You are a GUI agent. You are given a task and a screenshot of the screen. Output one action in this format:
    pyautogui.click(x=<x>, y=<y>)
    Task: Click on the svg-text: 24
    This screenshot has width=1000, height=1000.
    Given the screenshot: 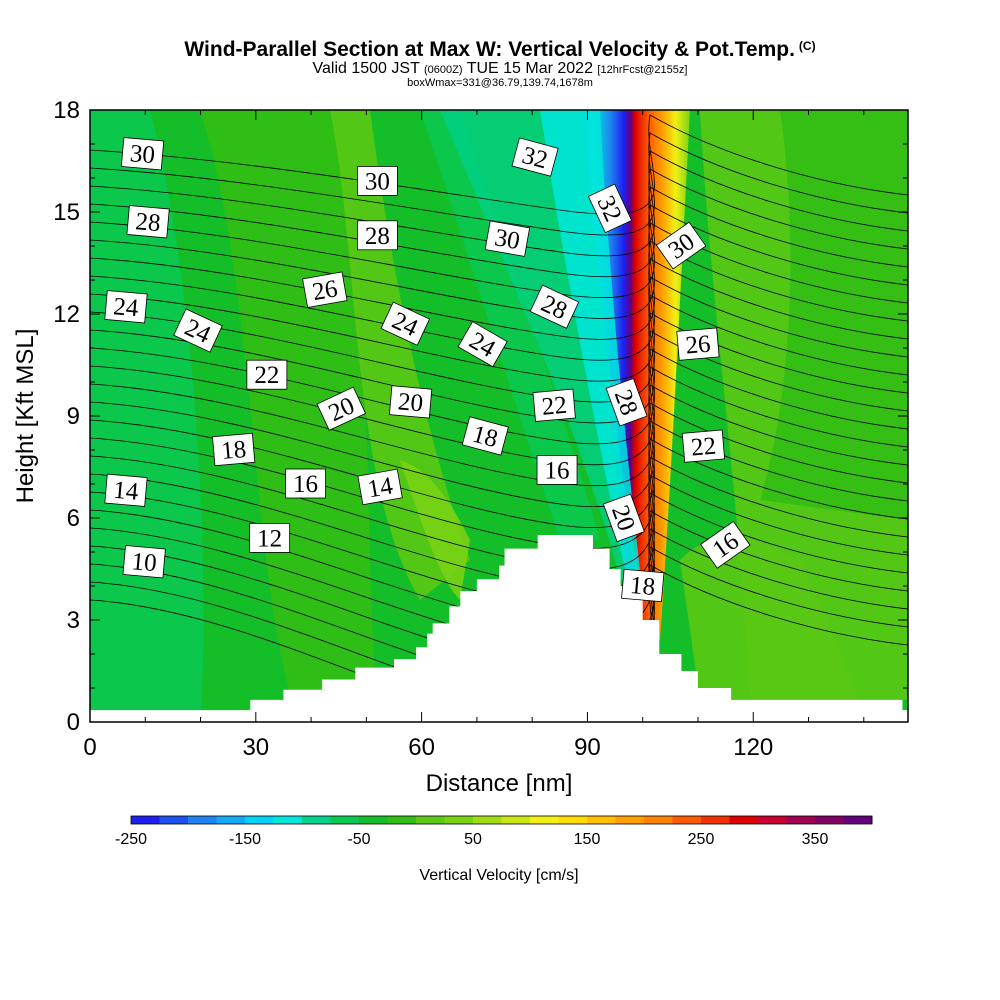 What is the action you would take?
    pyautogui.click(x=126, y=307)
    